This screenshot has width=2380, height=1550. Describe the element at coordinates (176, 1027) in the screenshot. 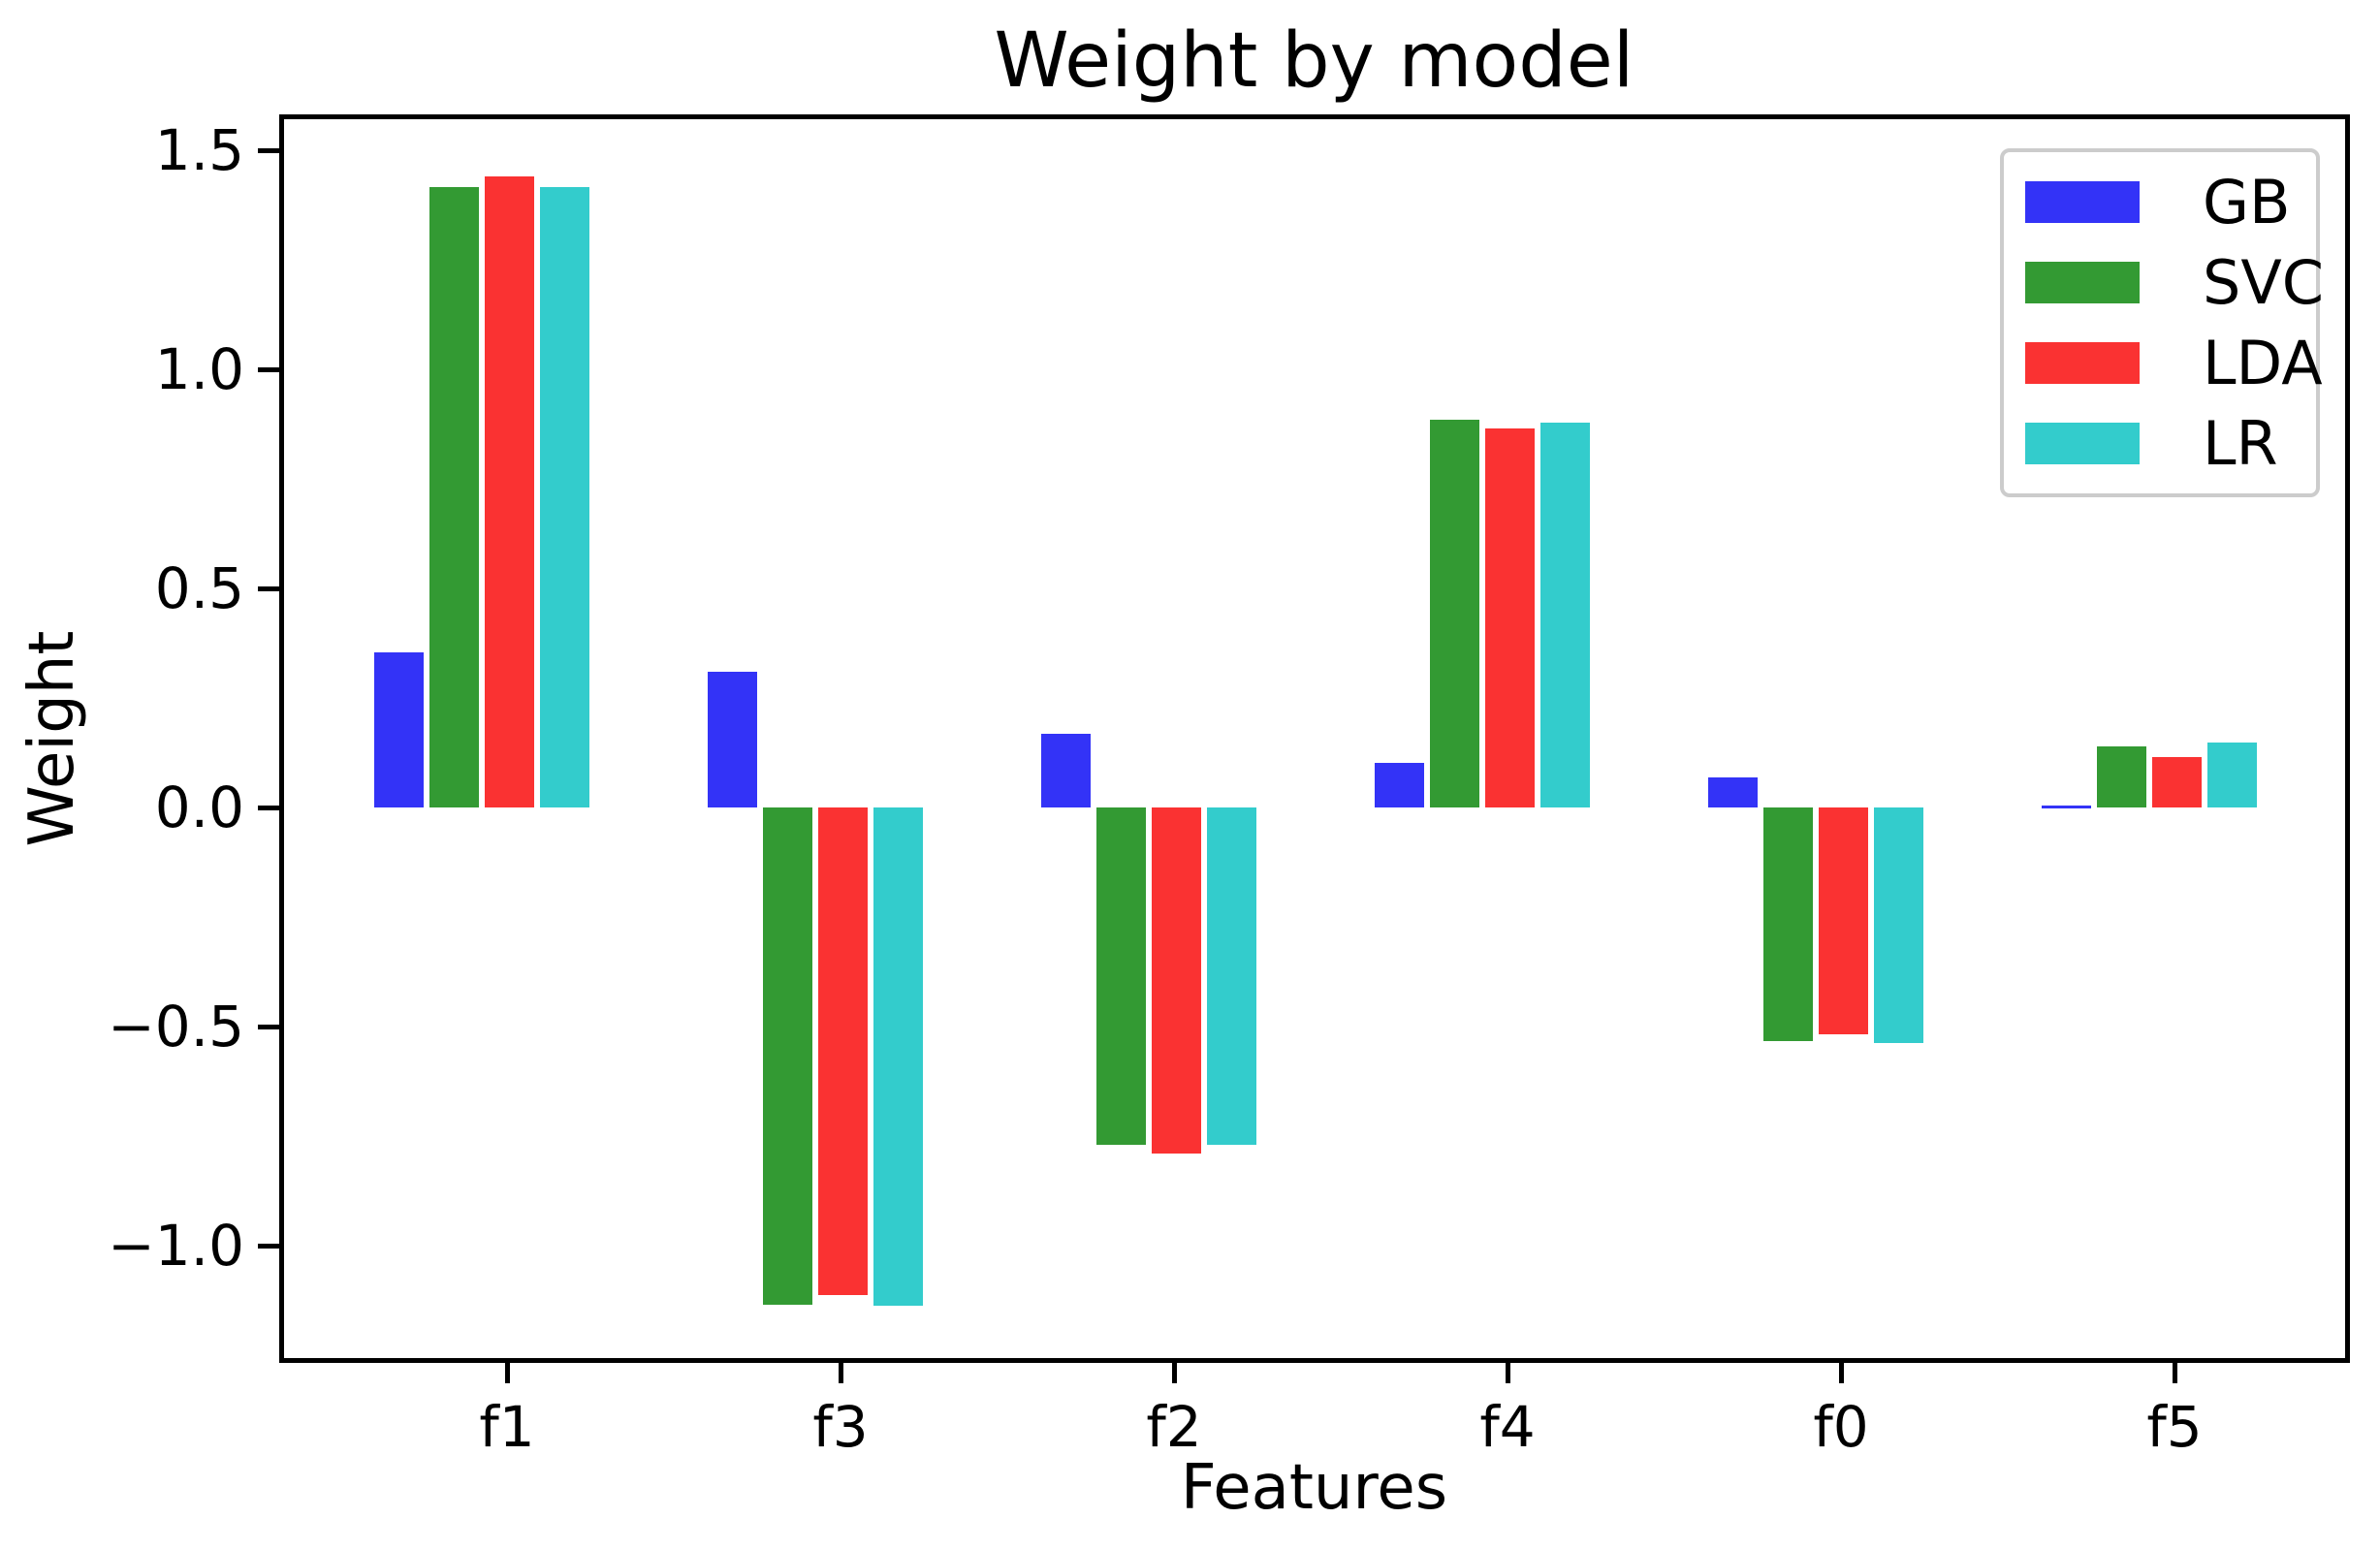

I see `y-tick-label: −0.5` at that location.